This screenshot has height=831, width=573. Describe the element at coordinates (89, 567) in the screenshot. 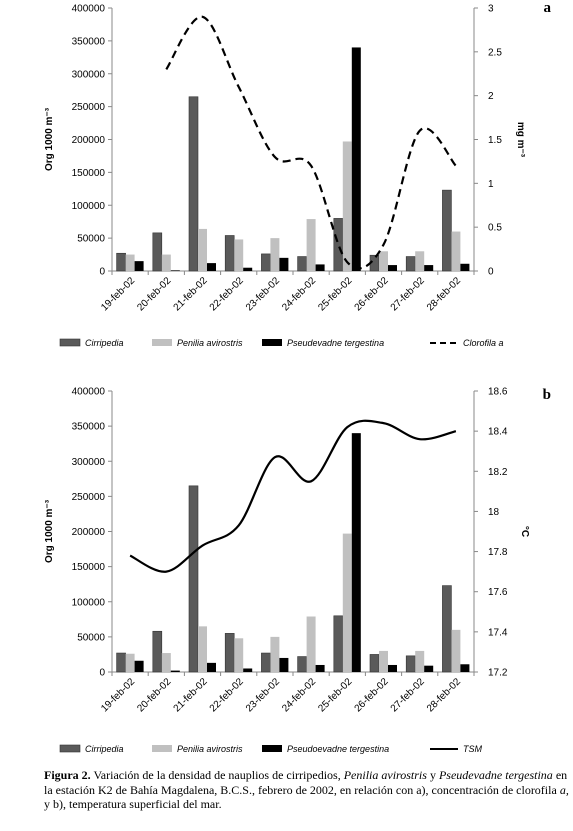

I see `y-tick-label: 150000` at that location.